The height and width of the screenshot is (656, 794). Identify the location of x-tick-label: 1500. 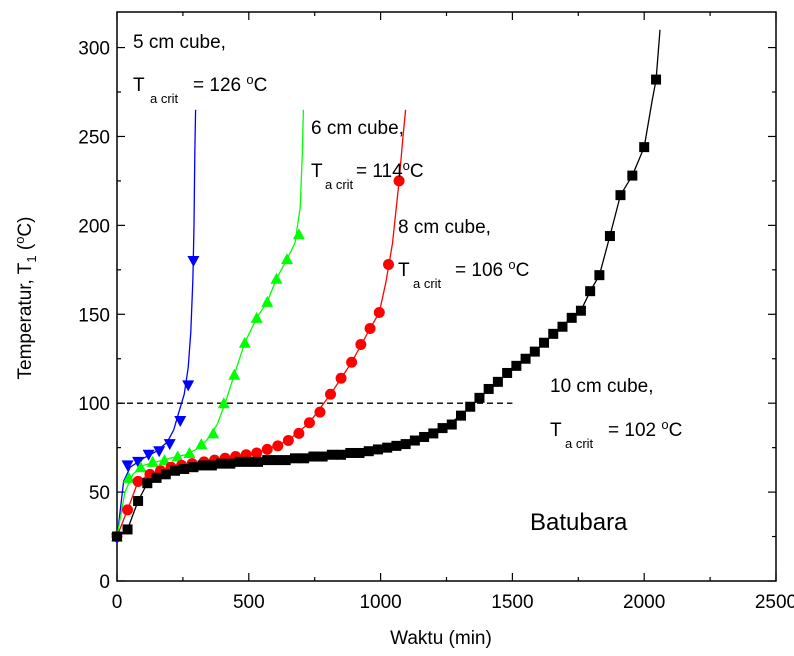
(512, 602).